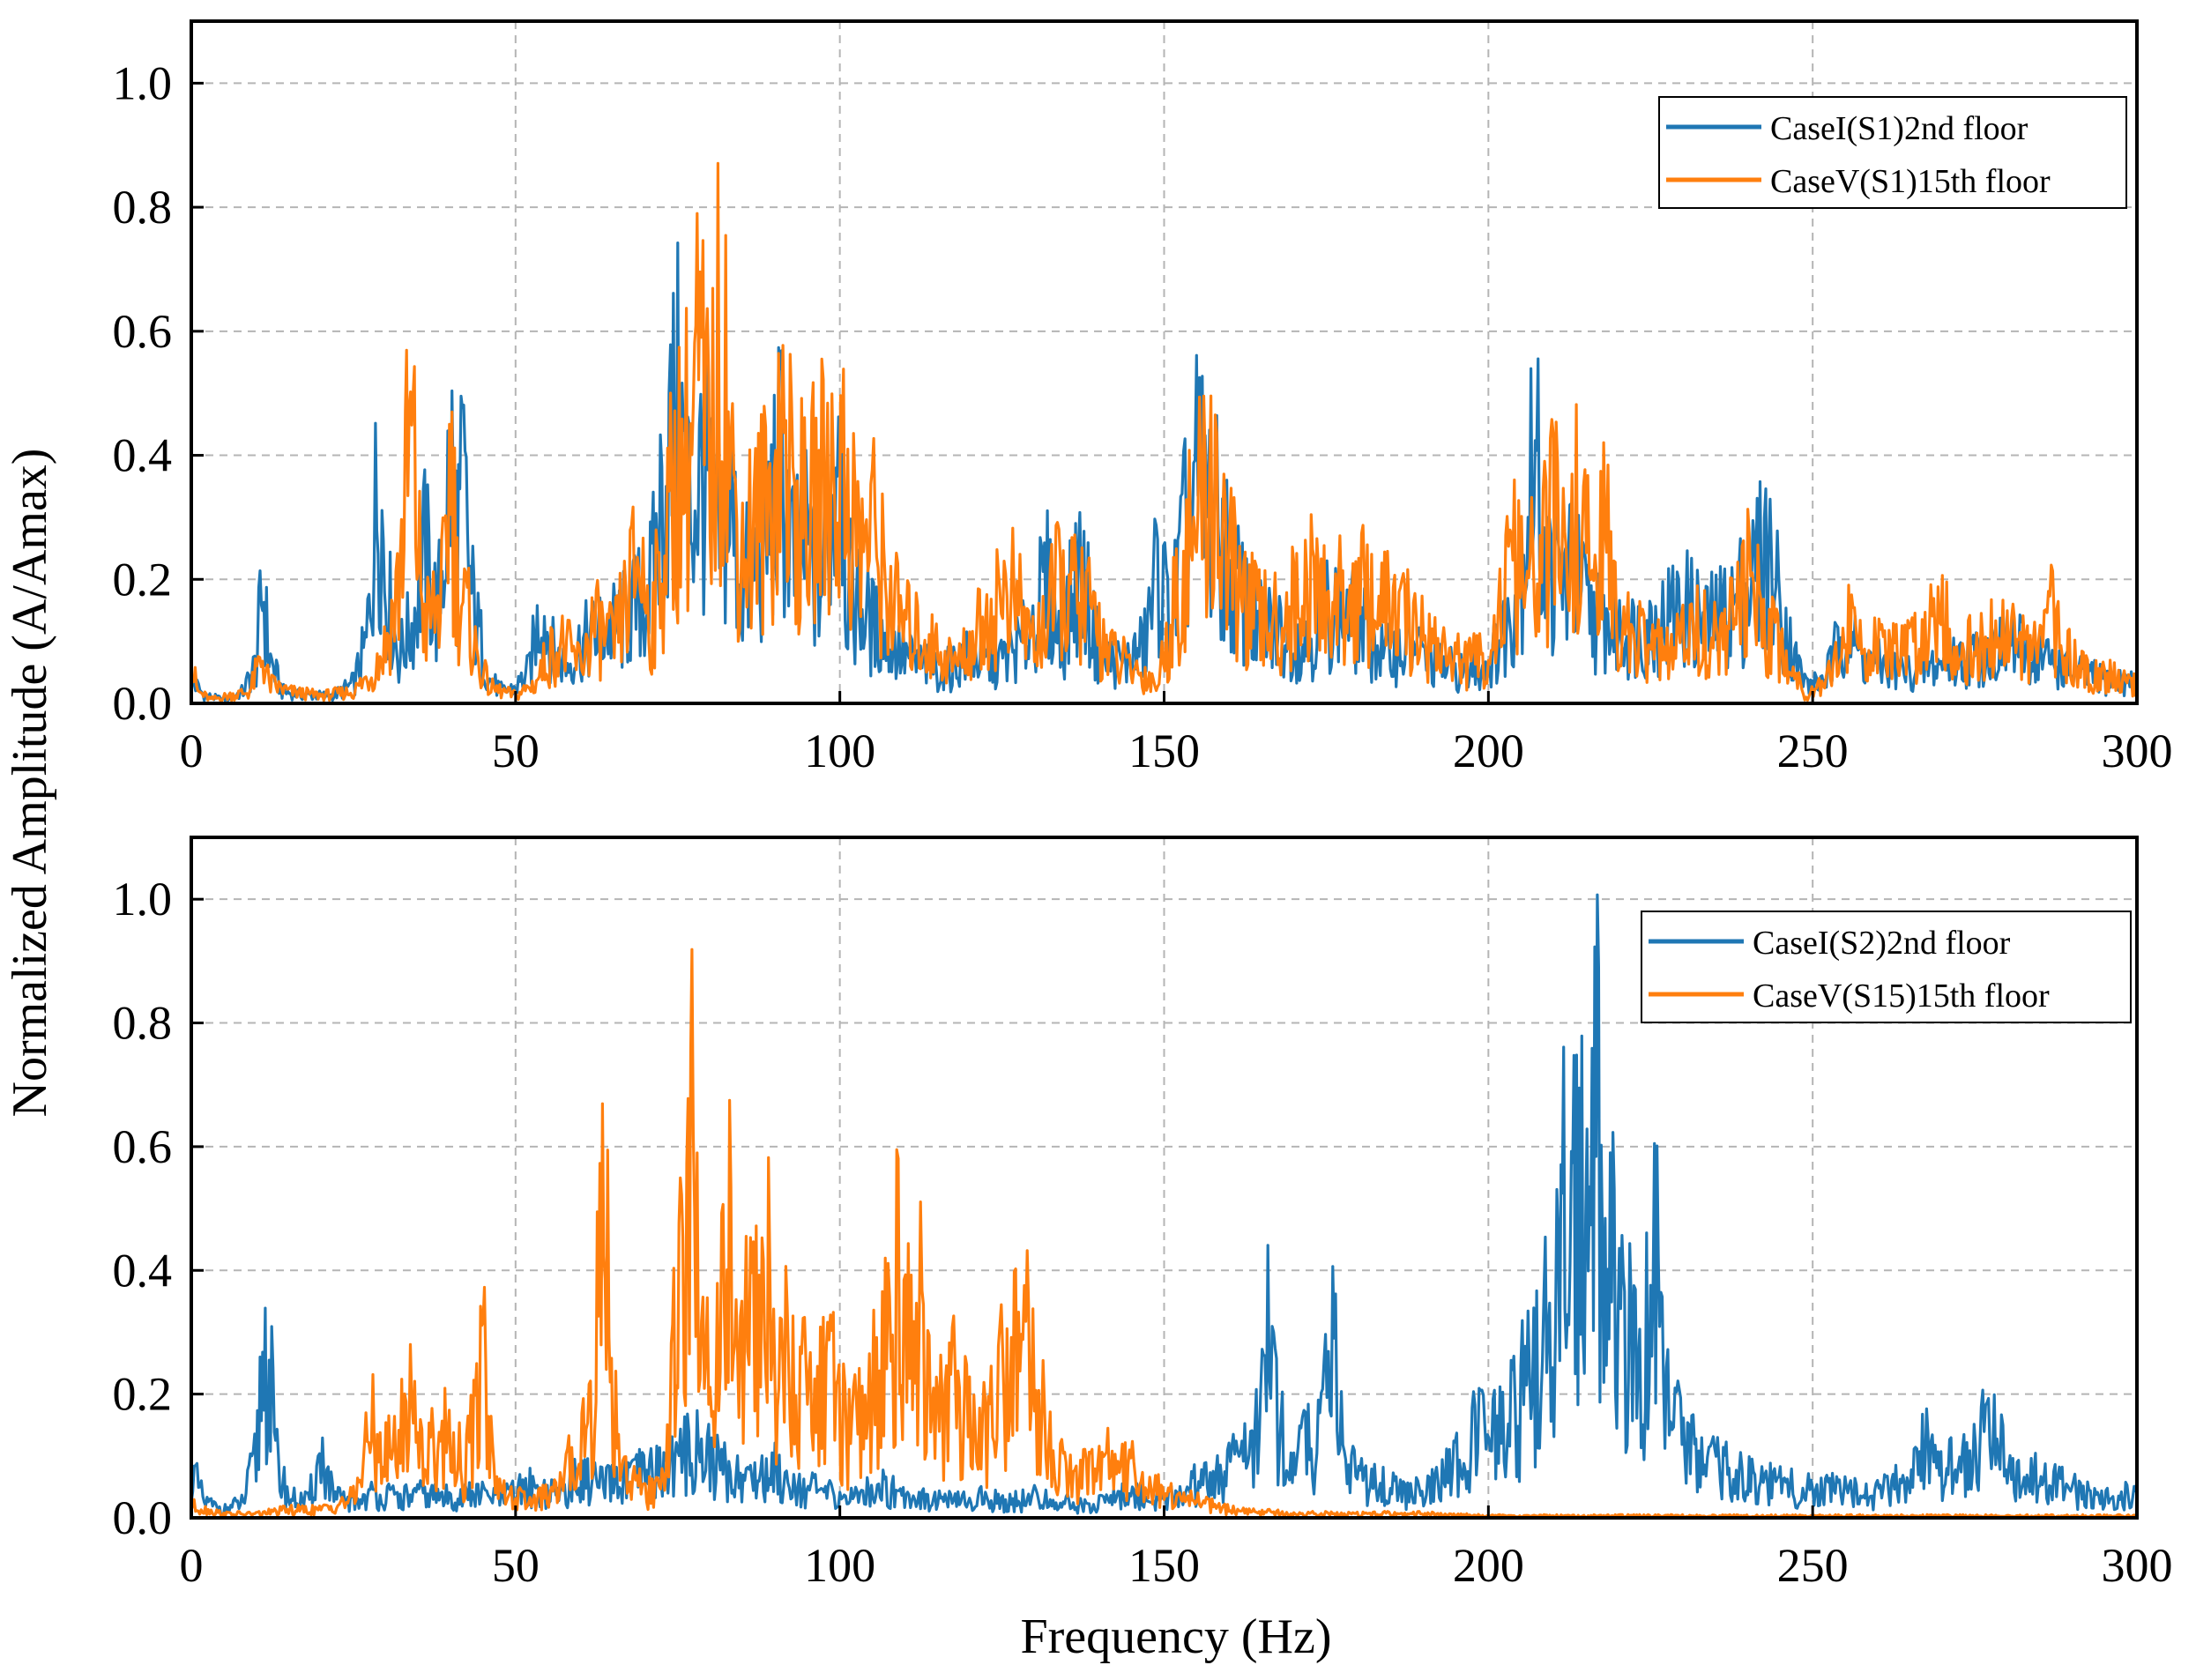  I want to click on legend: CaseI(S2)2nd floor CaseV(S15)15th floor, so click(1886, 967).